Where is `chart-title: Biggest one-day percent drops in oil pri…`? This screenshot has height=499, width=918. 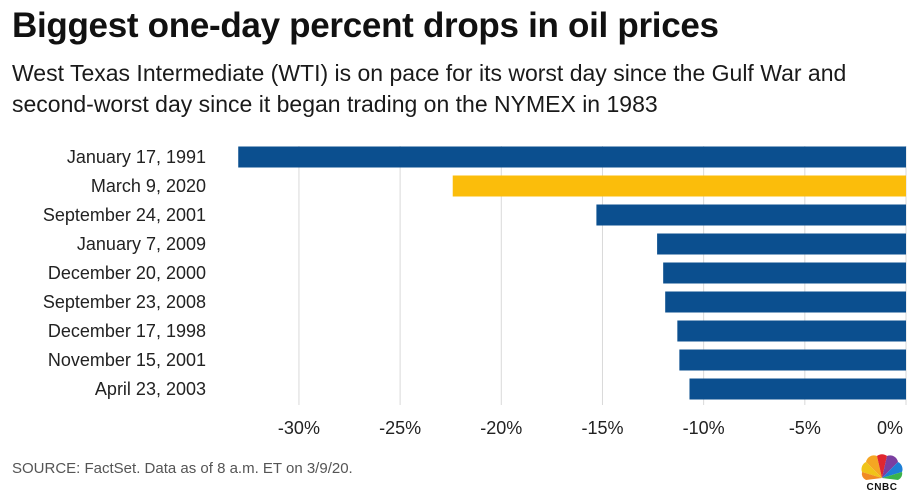
chart-title: Biggest one-day percent drops in oil pri… is located at coordinates (365, 25).